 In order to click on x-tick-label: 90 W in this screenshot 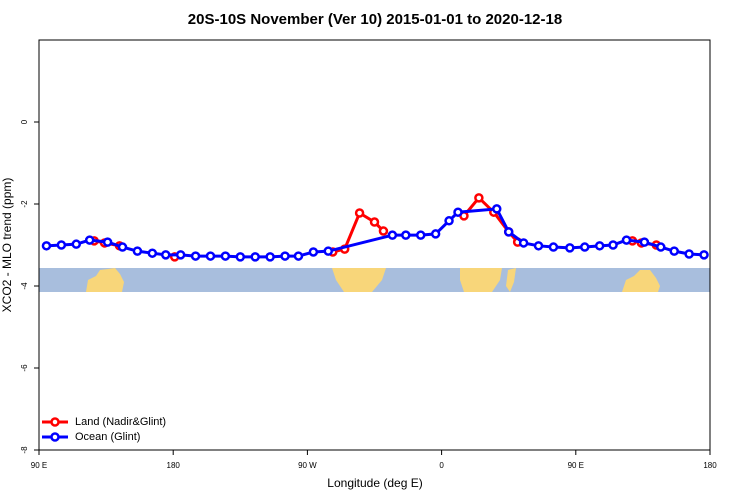, I will do `click(307, 465)`.